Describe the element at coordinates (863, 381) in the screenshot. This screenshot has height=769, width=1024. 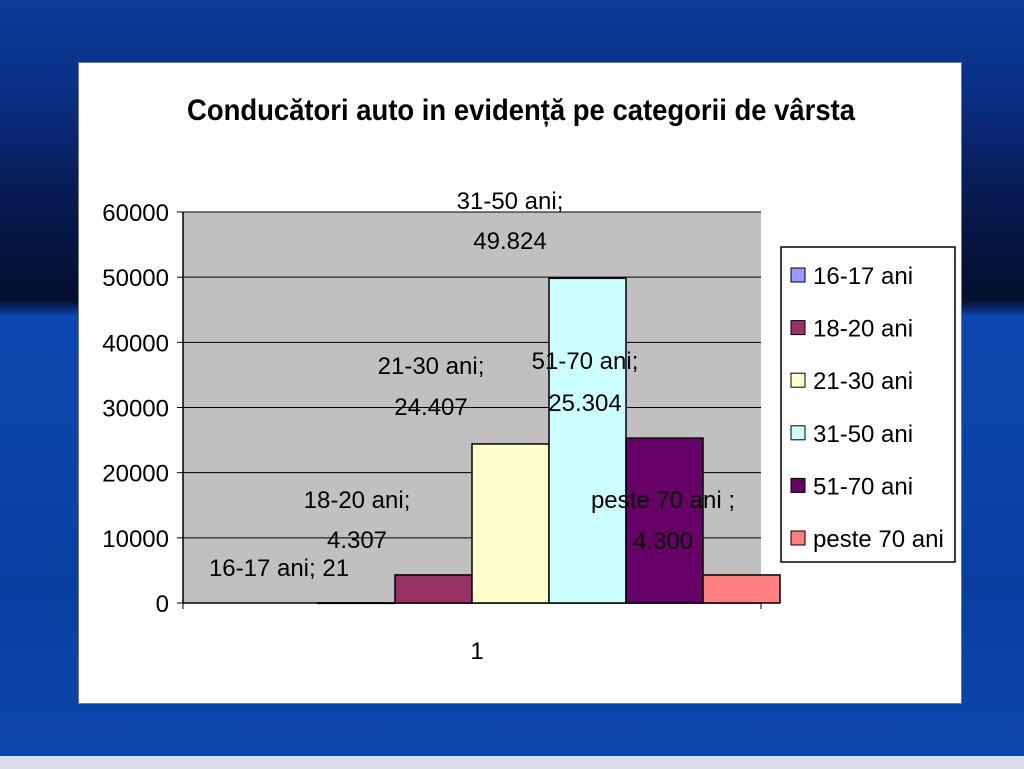
I see `legend-label: 21-30 ani` at that location.